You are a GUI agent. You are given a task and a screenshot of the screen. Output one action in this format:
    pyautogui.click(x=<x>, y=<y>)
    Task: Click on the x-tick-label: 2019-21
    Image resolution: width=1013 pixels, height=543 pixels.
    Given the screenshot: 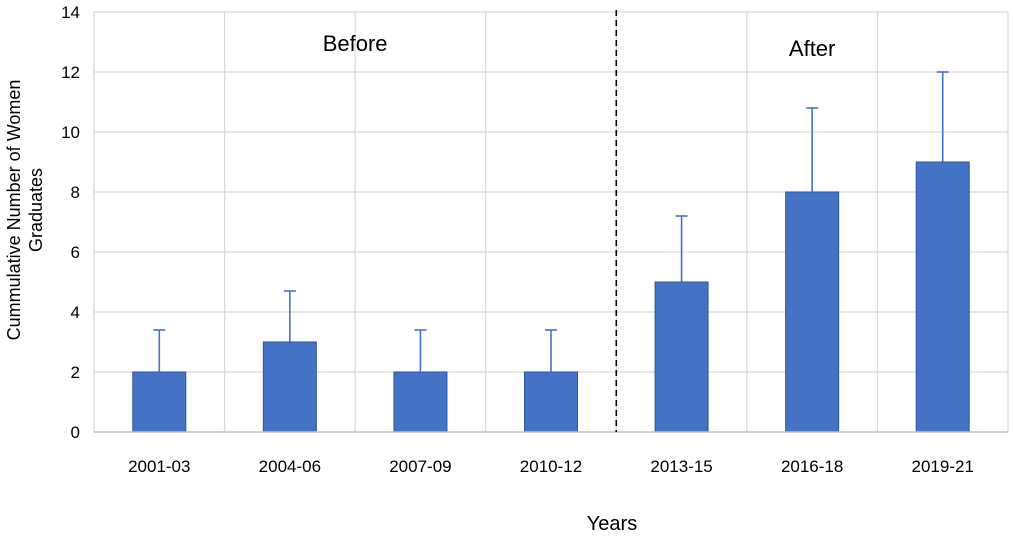 What is the action you would take?
    pyautogui.click(x=943, y=466)
    